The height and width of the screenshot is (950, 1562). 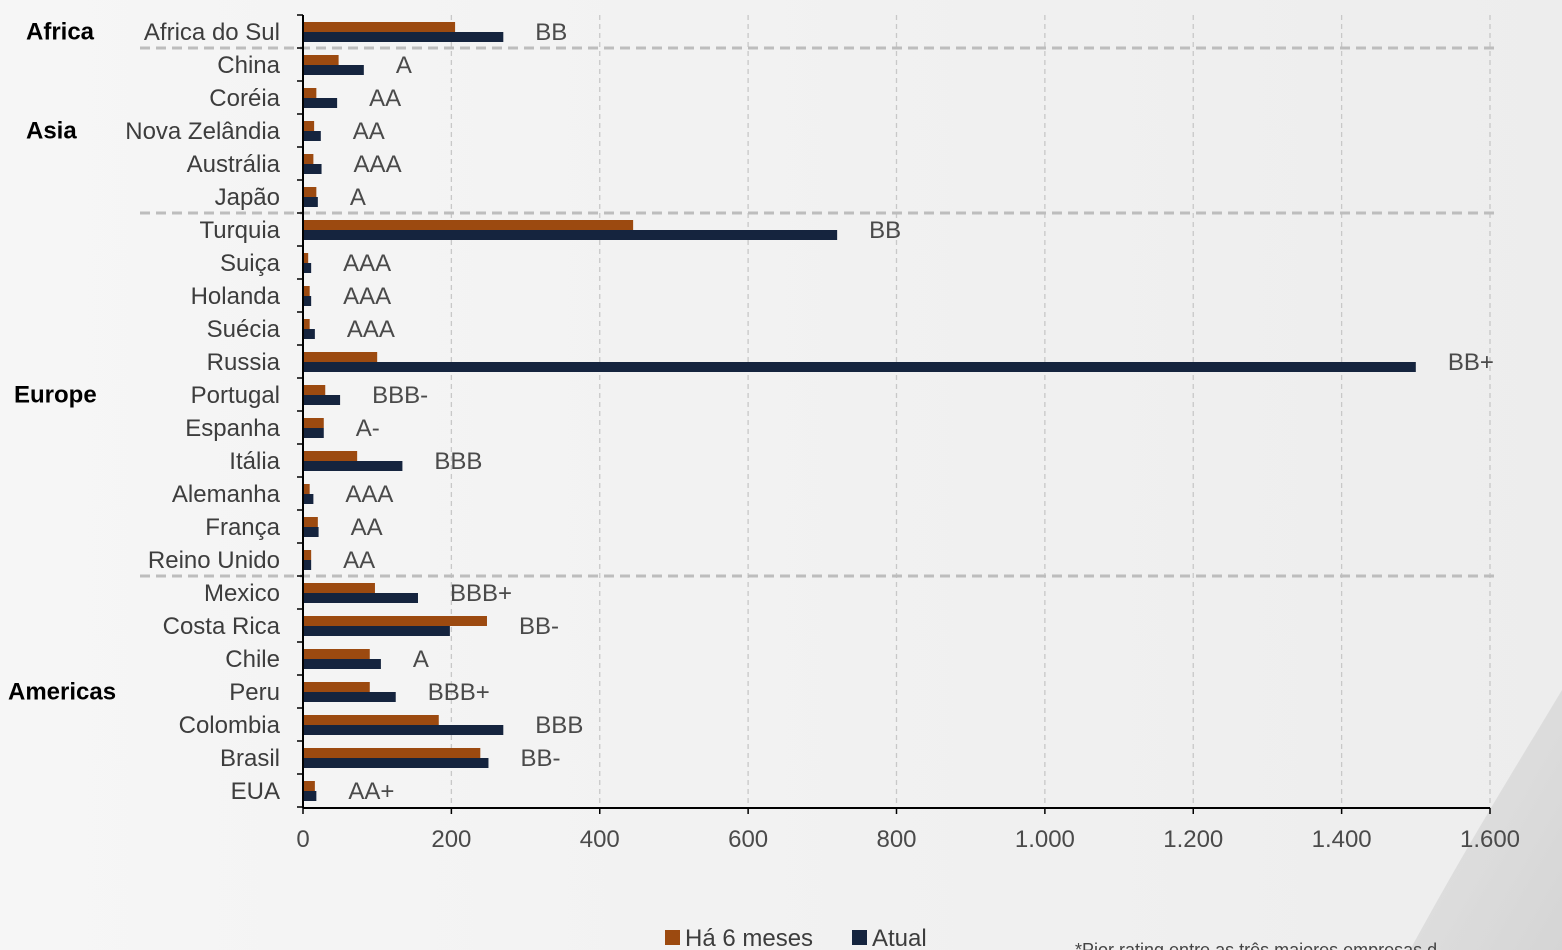 I want to click on x-tick-label: 400, so click(x=600, y=839).